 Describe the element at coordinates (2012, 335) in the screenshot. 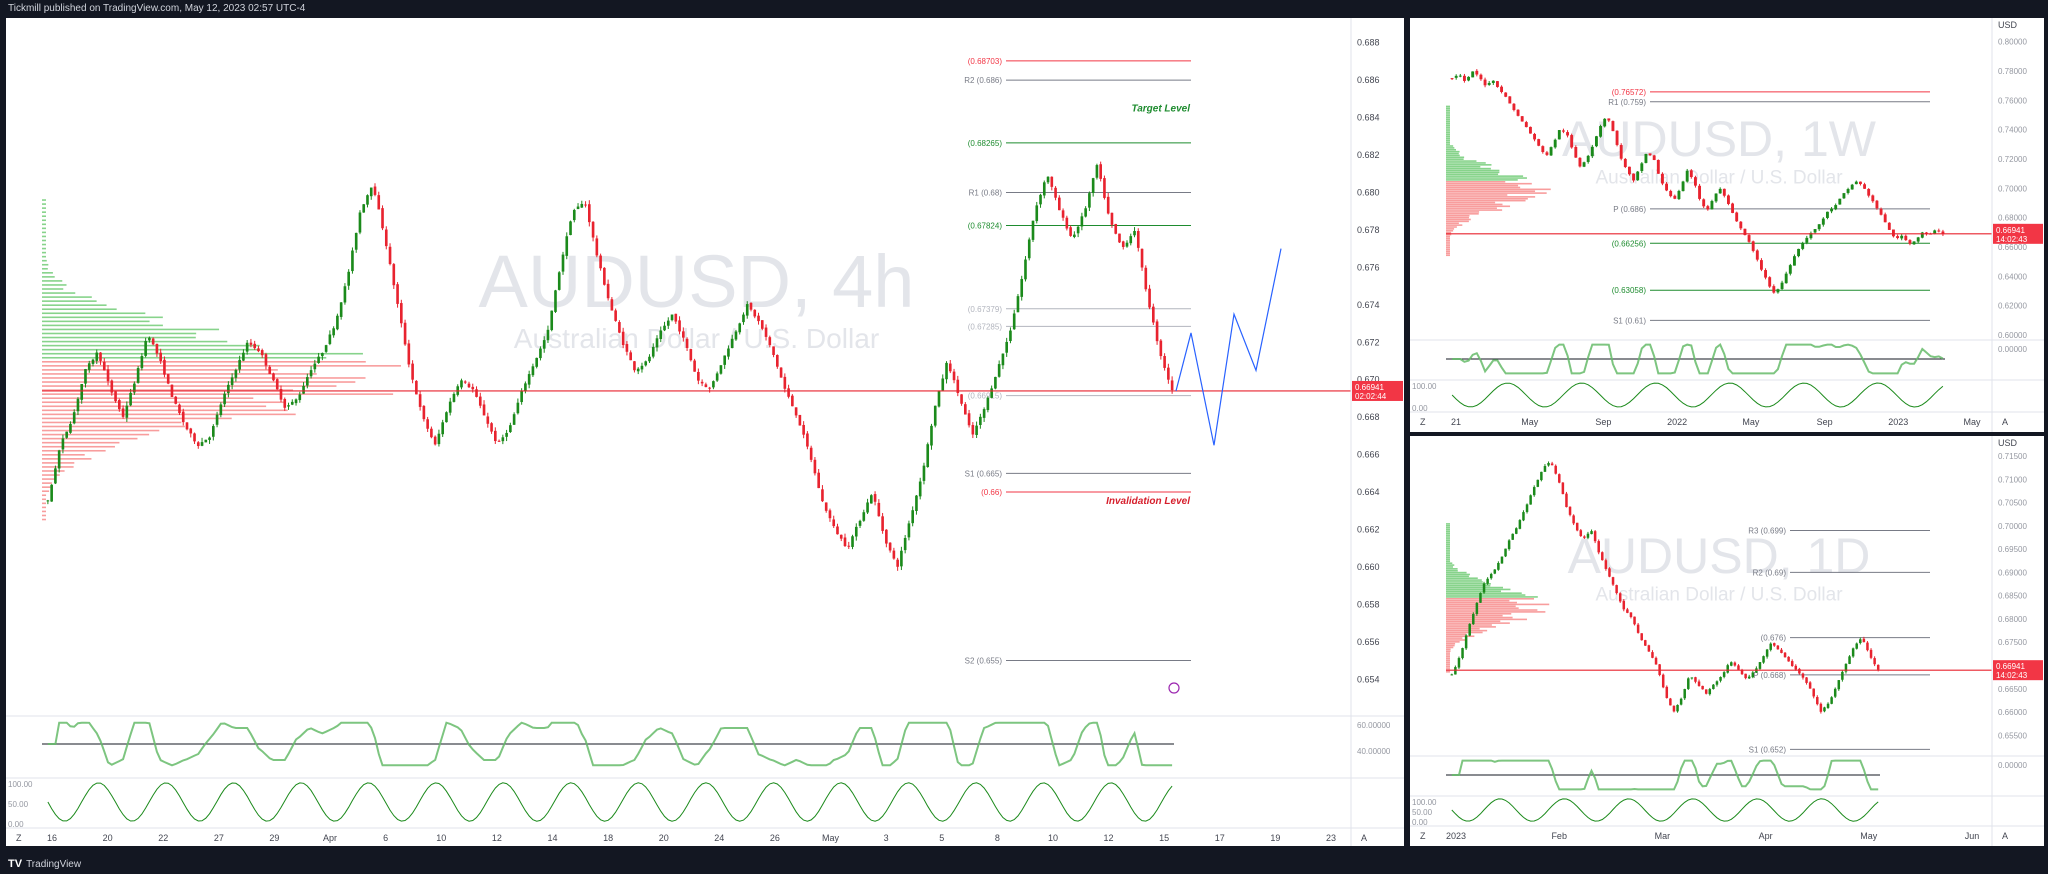

I see `price-tick-label: 0.60000` at that location.